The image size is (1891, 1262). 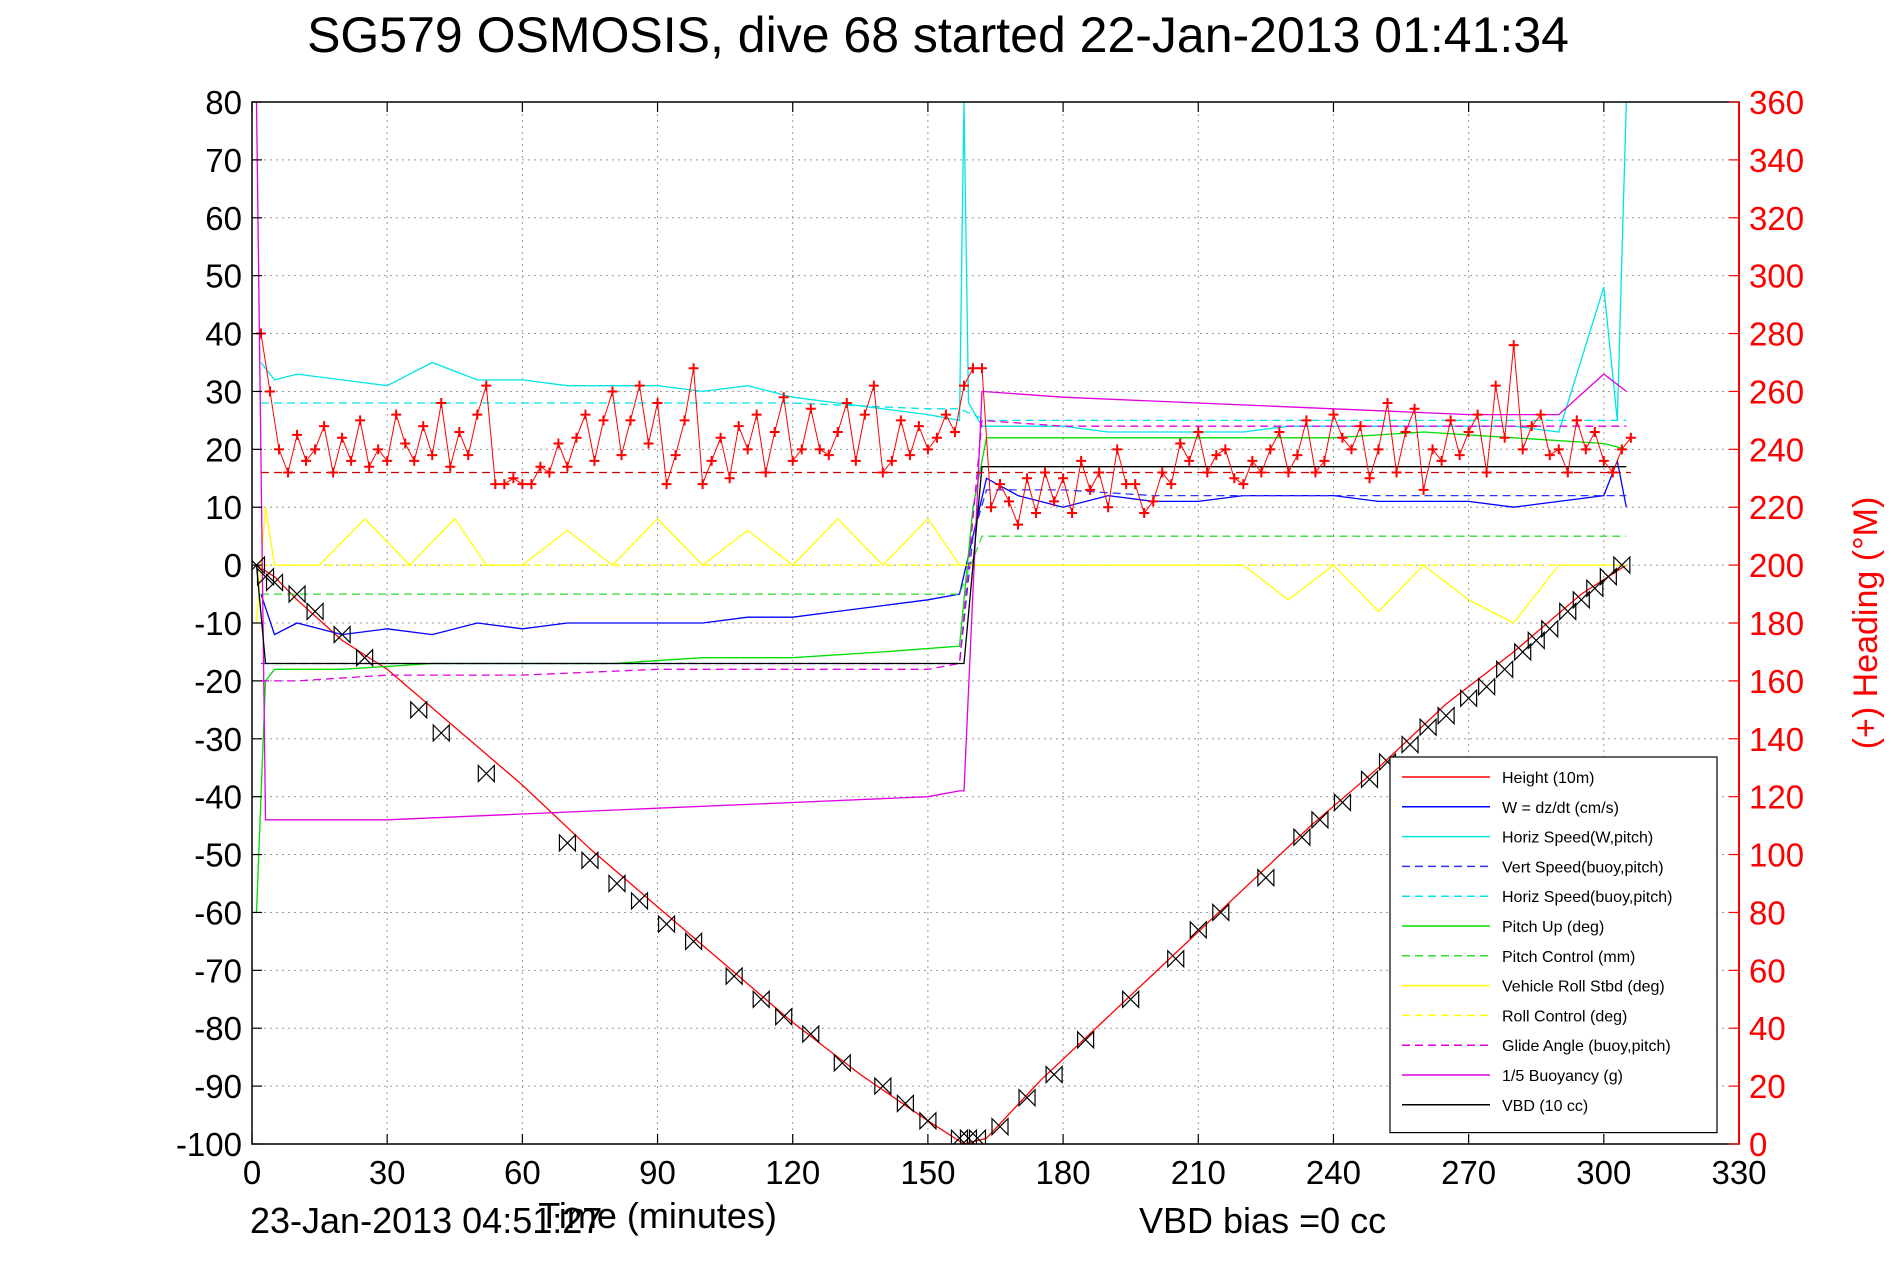 I want to click on y2-tick-label: 320, so click(x=1776, y=218).